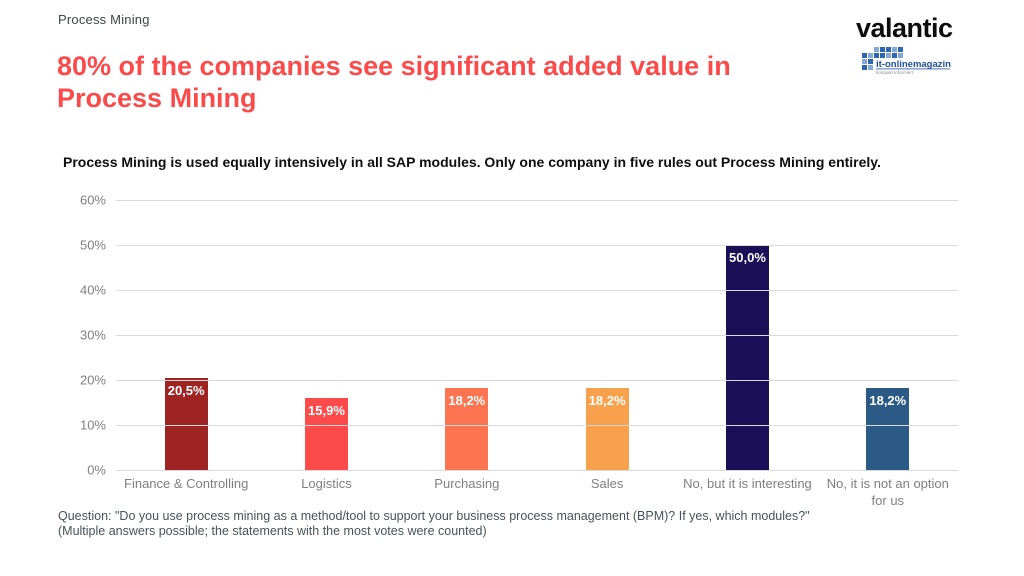  Describe the element at coordinates (747, 483) in the screenshot. I see `x-category-label: No, but it is interesting` at that location.